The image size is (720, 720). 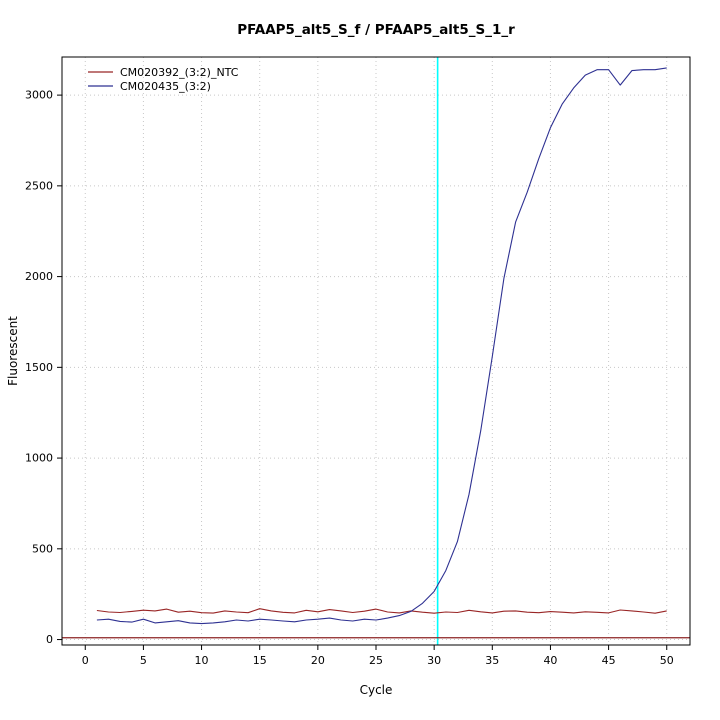 What do you see at coordinates (179, 72) in the screenshot?
I see `legend-label-ntc: CM020392_(3:2)_NTC` at bounding box center [179, 72].